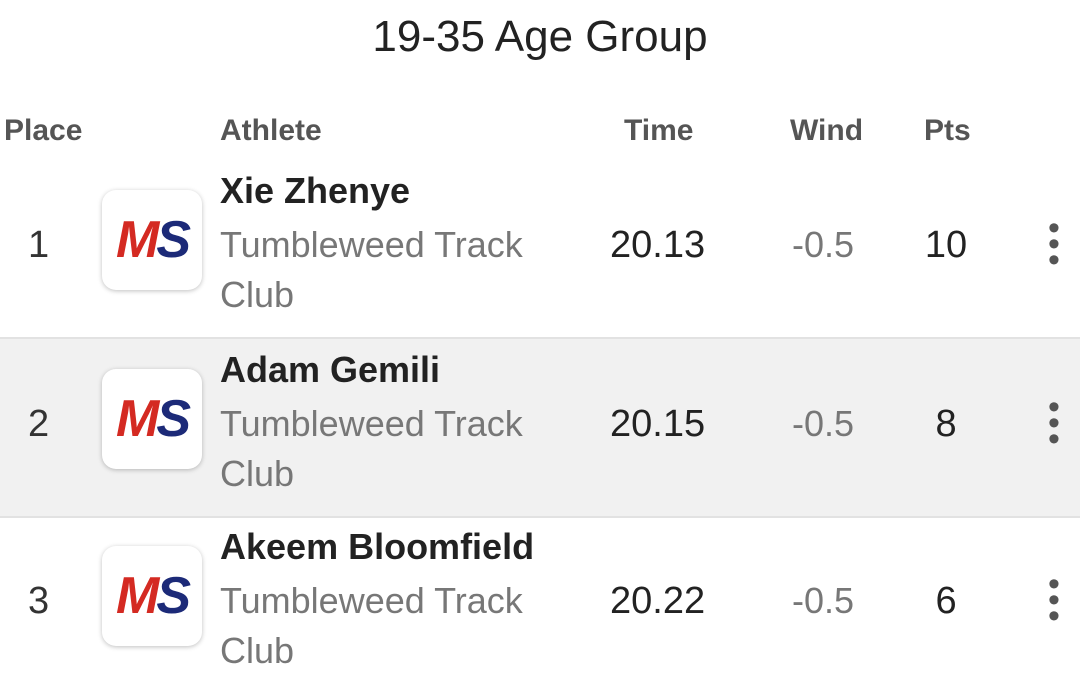 This screenshot has width=1080, height=693. I want to click on header-athlete: Athlete, so click(271, 130).